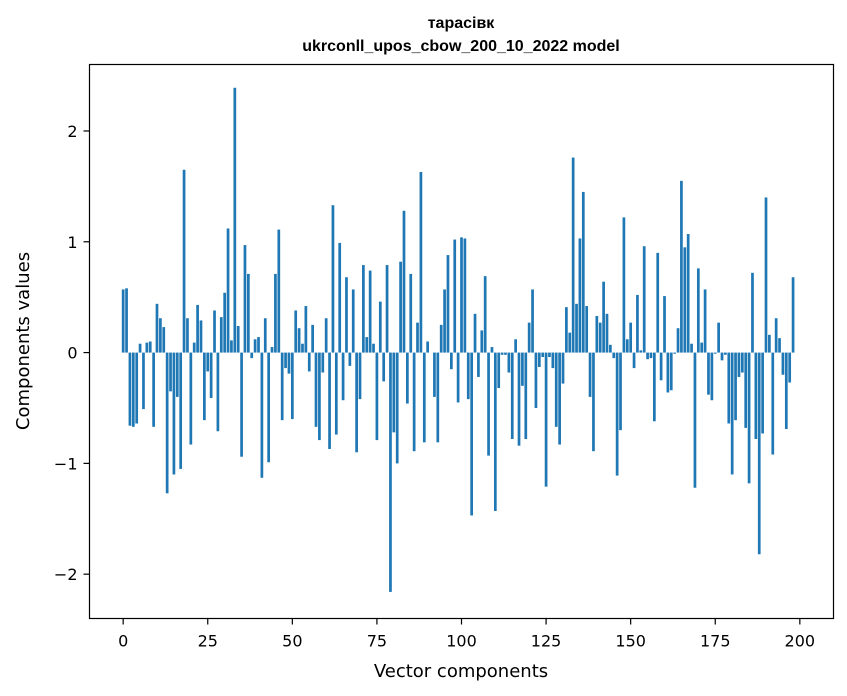 Image resolution: width=847 pixels, height=696 pixels. What do you see at coordinates (66, 463) in the screenshot?
I see `y-tick-label: −1` at bounding box center [66, 463].